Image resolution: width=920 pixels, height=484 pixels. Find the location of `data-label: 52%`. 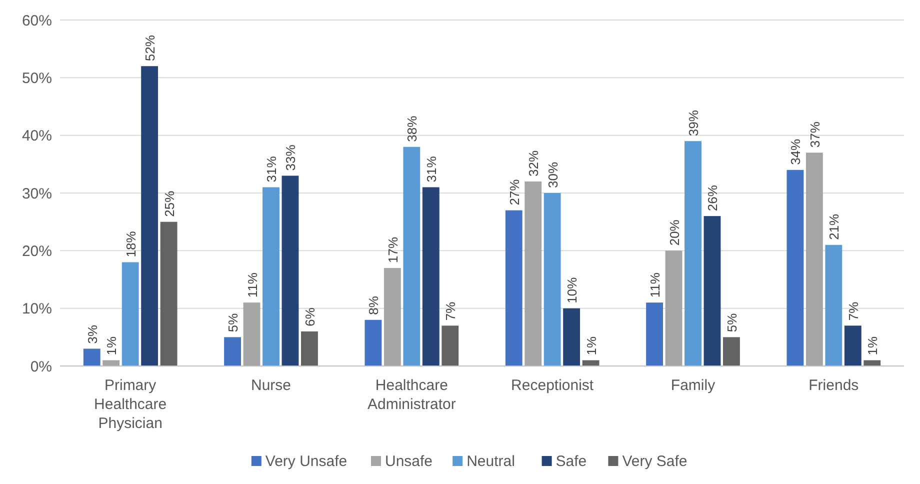

data-label: 52% is located at coordinates (150, 48).